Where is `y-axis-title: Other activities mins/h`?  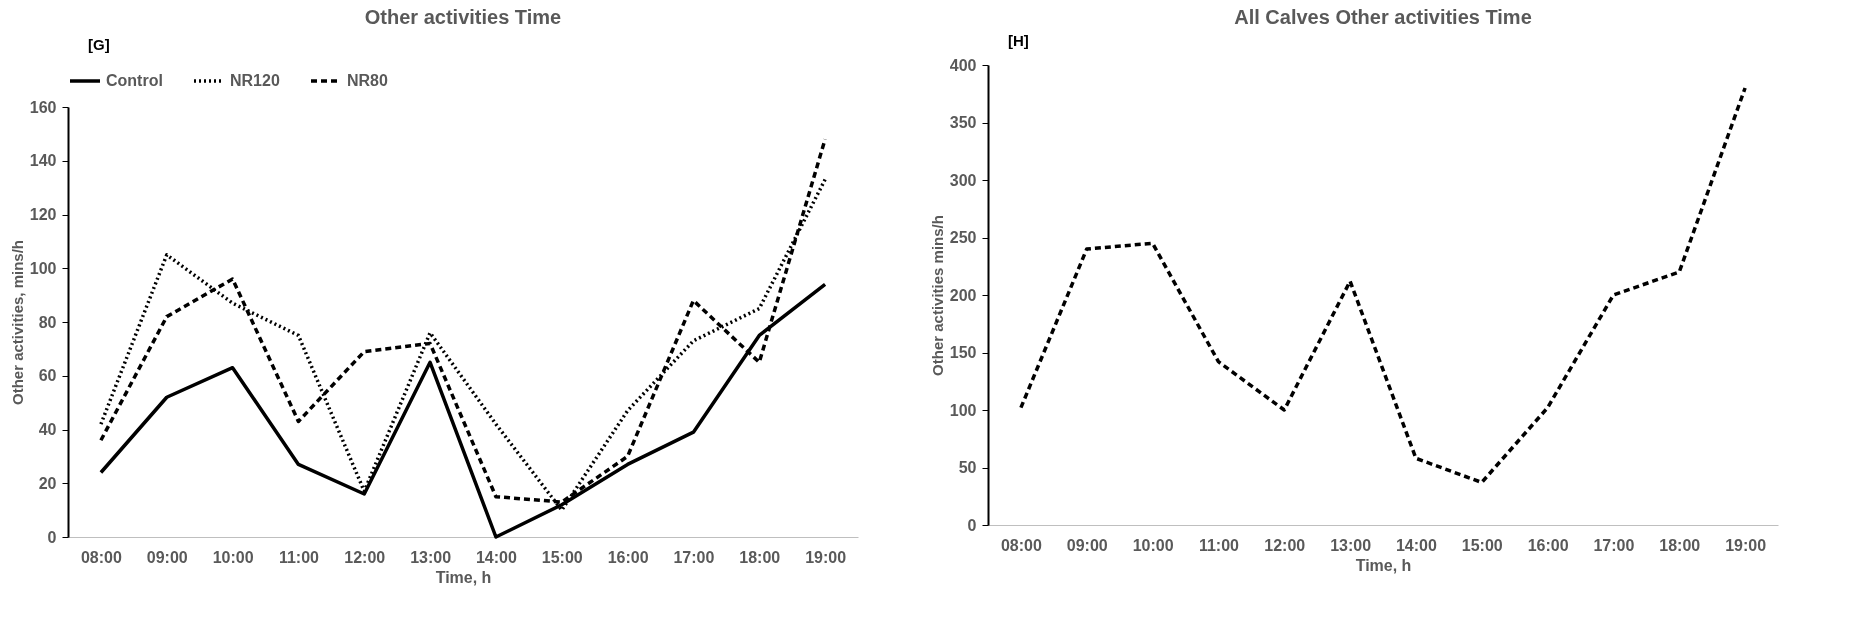
y-axis-title: Other activities mins/h is located at coordinates (937, 295).